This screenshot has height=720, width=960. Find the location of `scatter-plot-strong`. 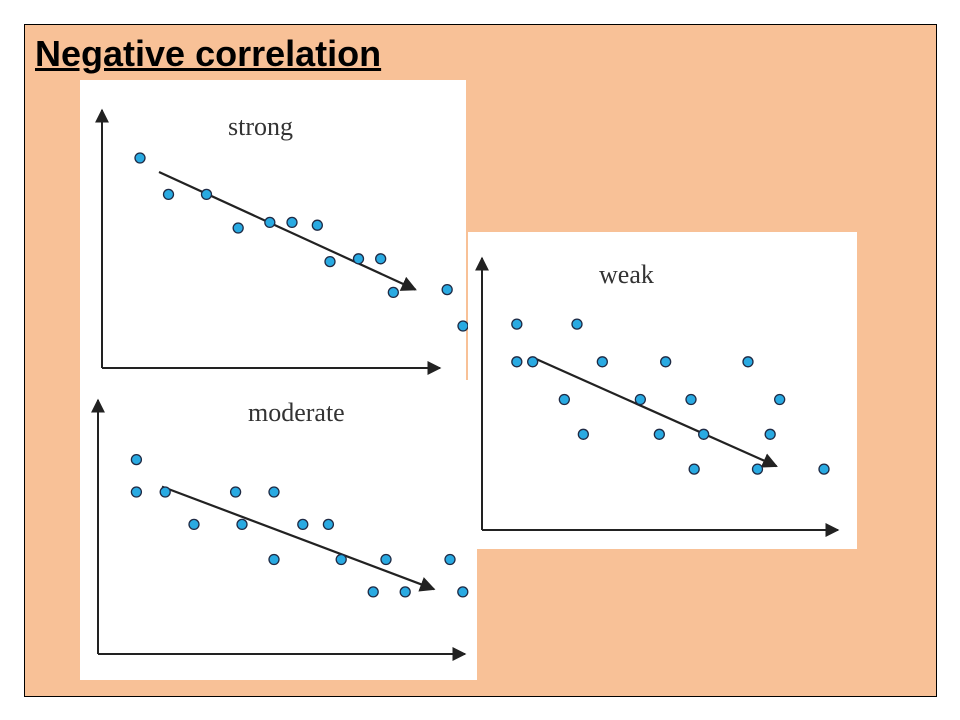

scatter-plot-strong is located at coordinates (282, 241).